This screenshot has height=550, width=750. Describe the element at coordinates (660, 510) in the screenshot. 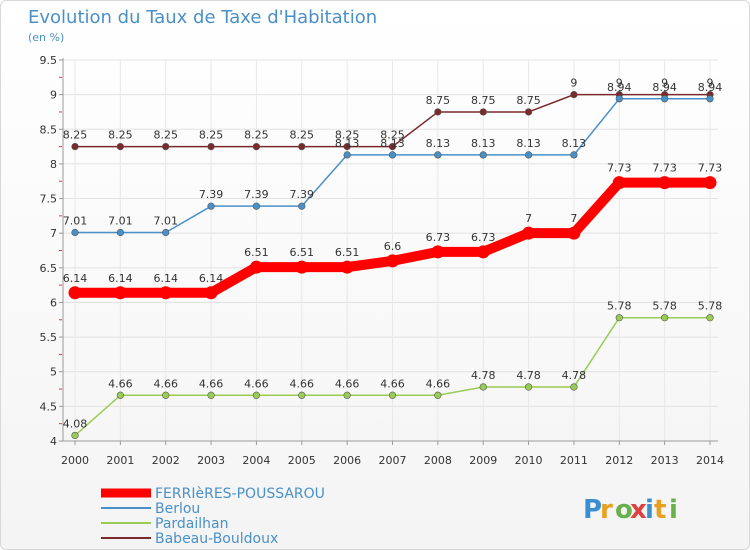

I see `logo-letter: t` at that location.